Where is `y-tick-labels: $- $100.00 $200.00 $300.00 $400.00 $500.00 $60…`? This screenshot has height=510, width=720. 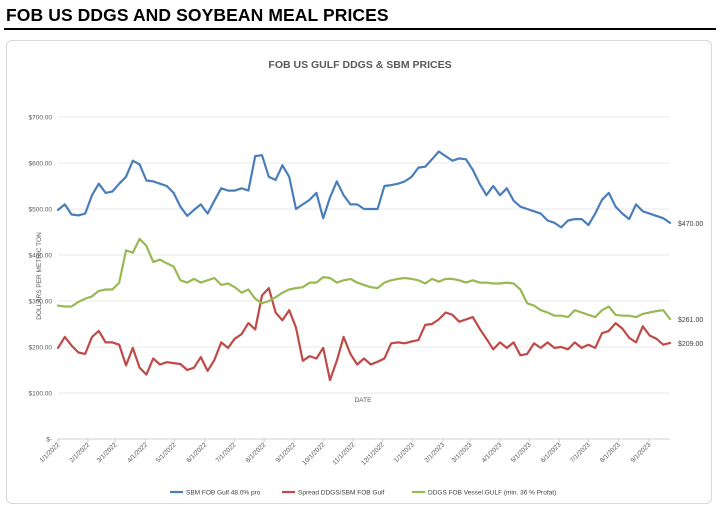 y-tick-labels: $- $100.00 $200.00 $300.00 $400.00 $500.00 $60… is located at coordinates (41, 279).